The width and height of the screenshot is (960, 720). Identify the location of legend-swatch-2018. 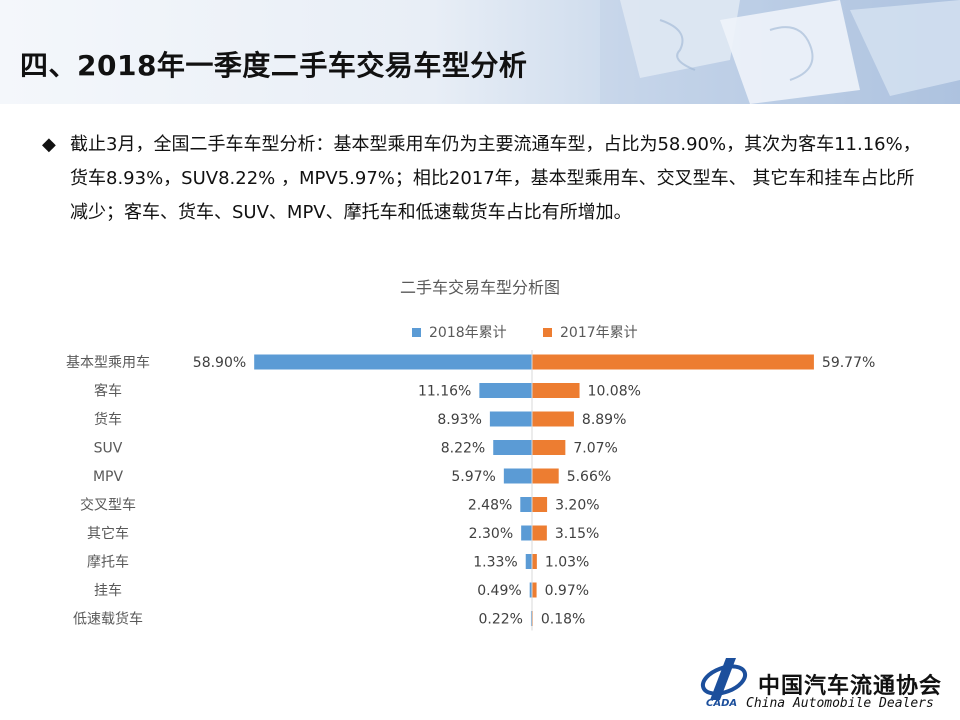
(416, 332).